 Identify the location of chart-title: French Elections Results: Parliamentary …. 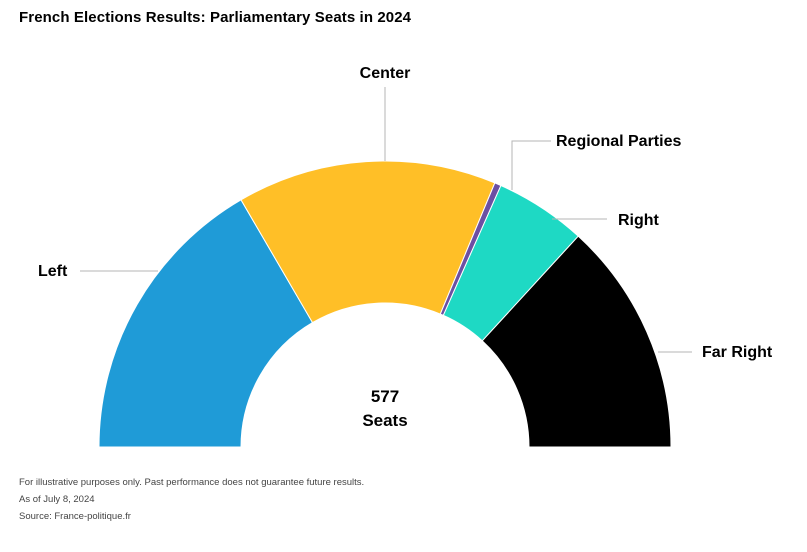
(215, 17).